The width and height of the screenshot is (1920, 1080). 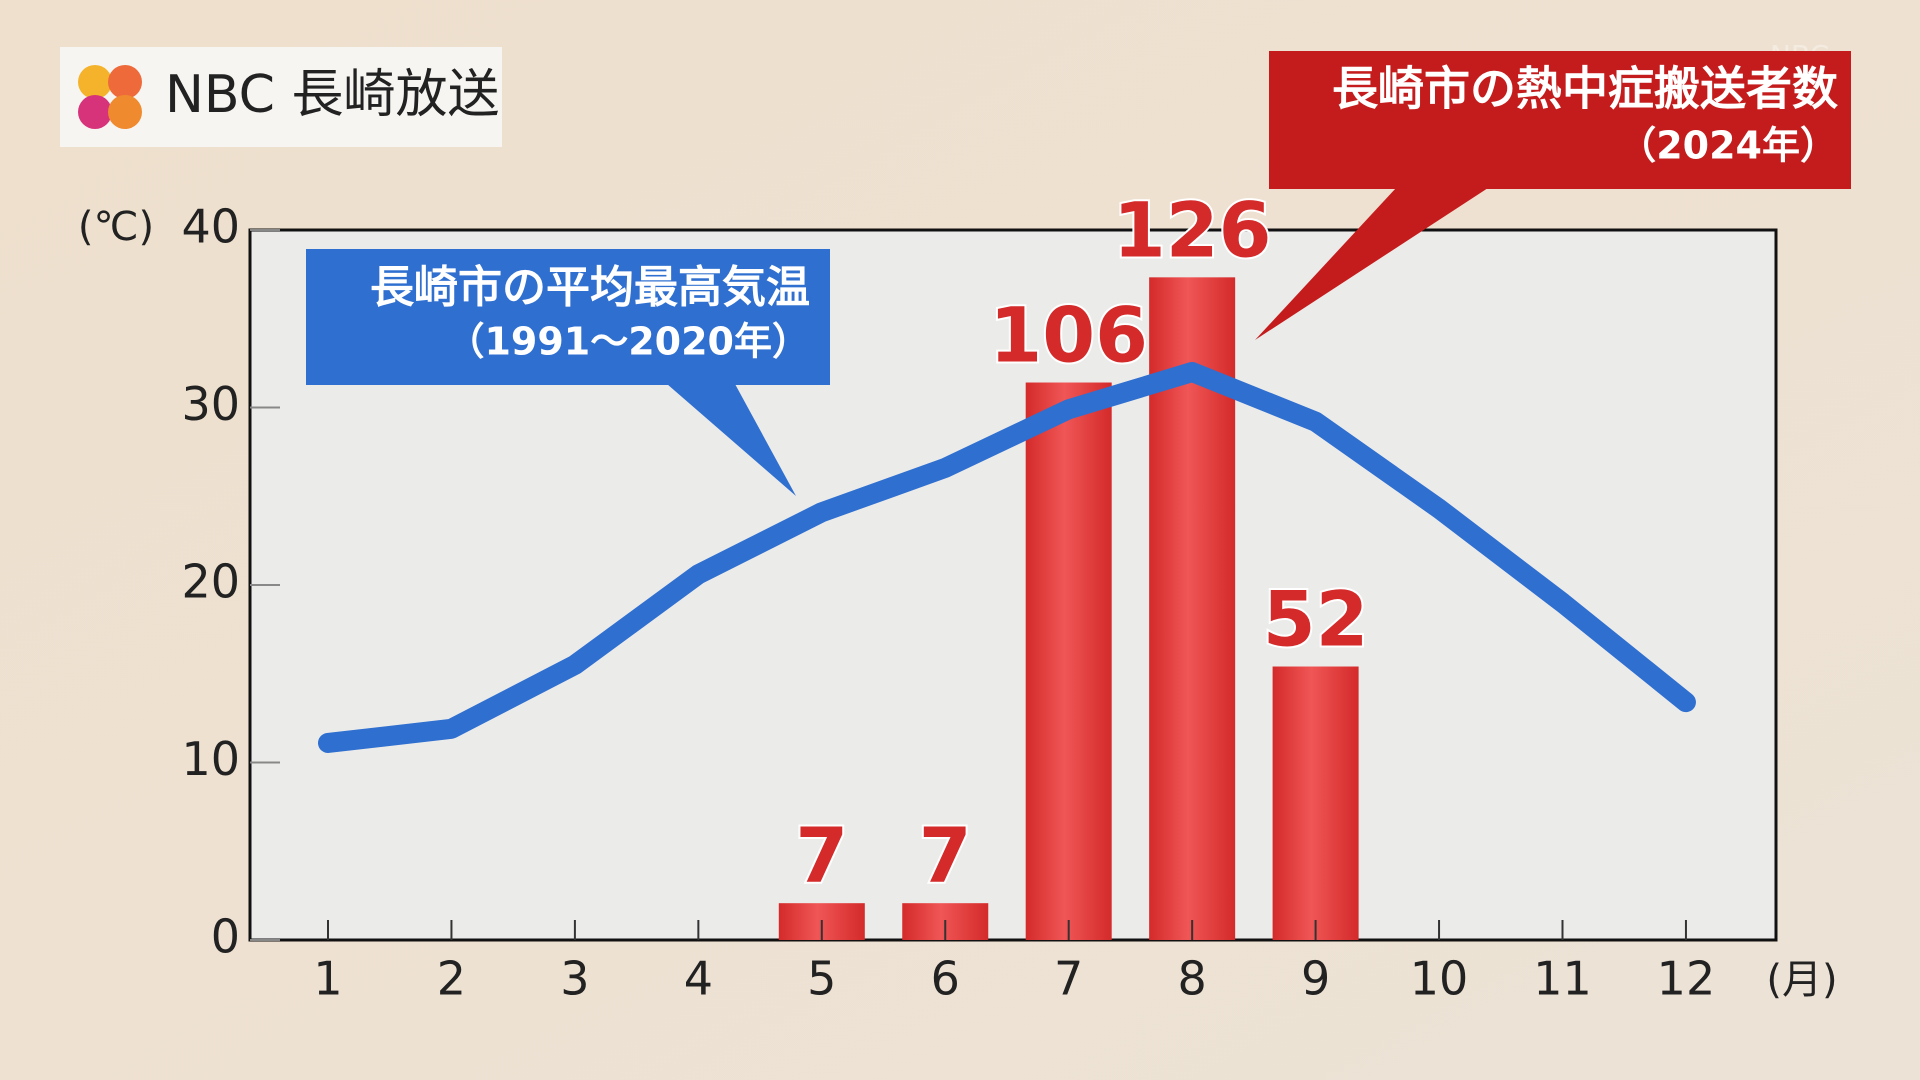 I want to click on x-tick-label: 10, so click(x=1439, y=979).